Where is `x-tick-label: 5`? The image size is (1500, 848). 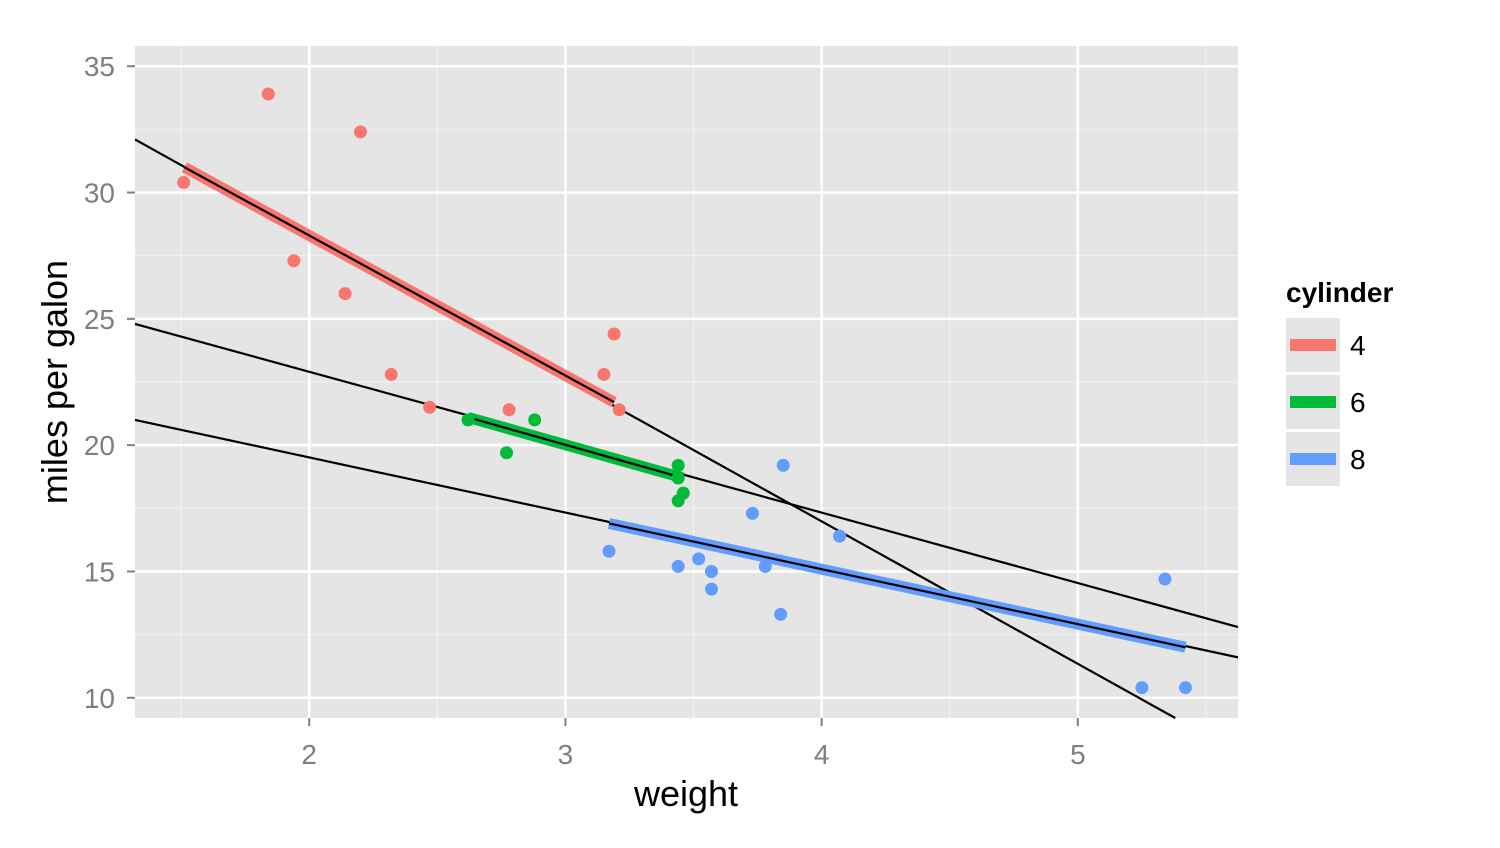
x-tick-label: 5 is located at coordinates (1078, 754).